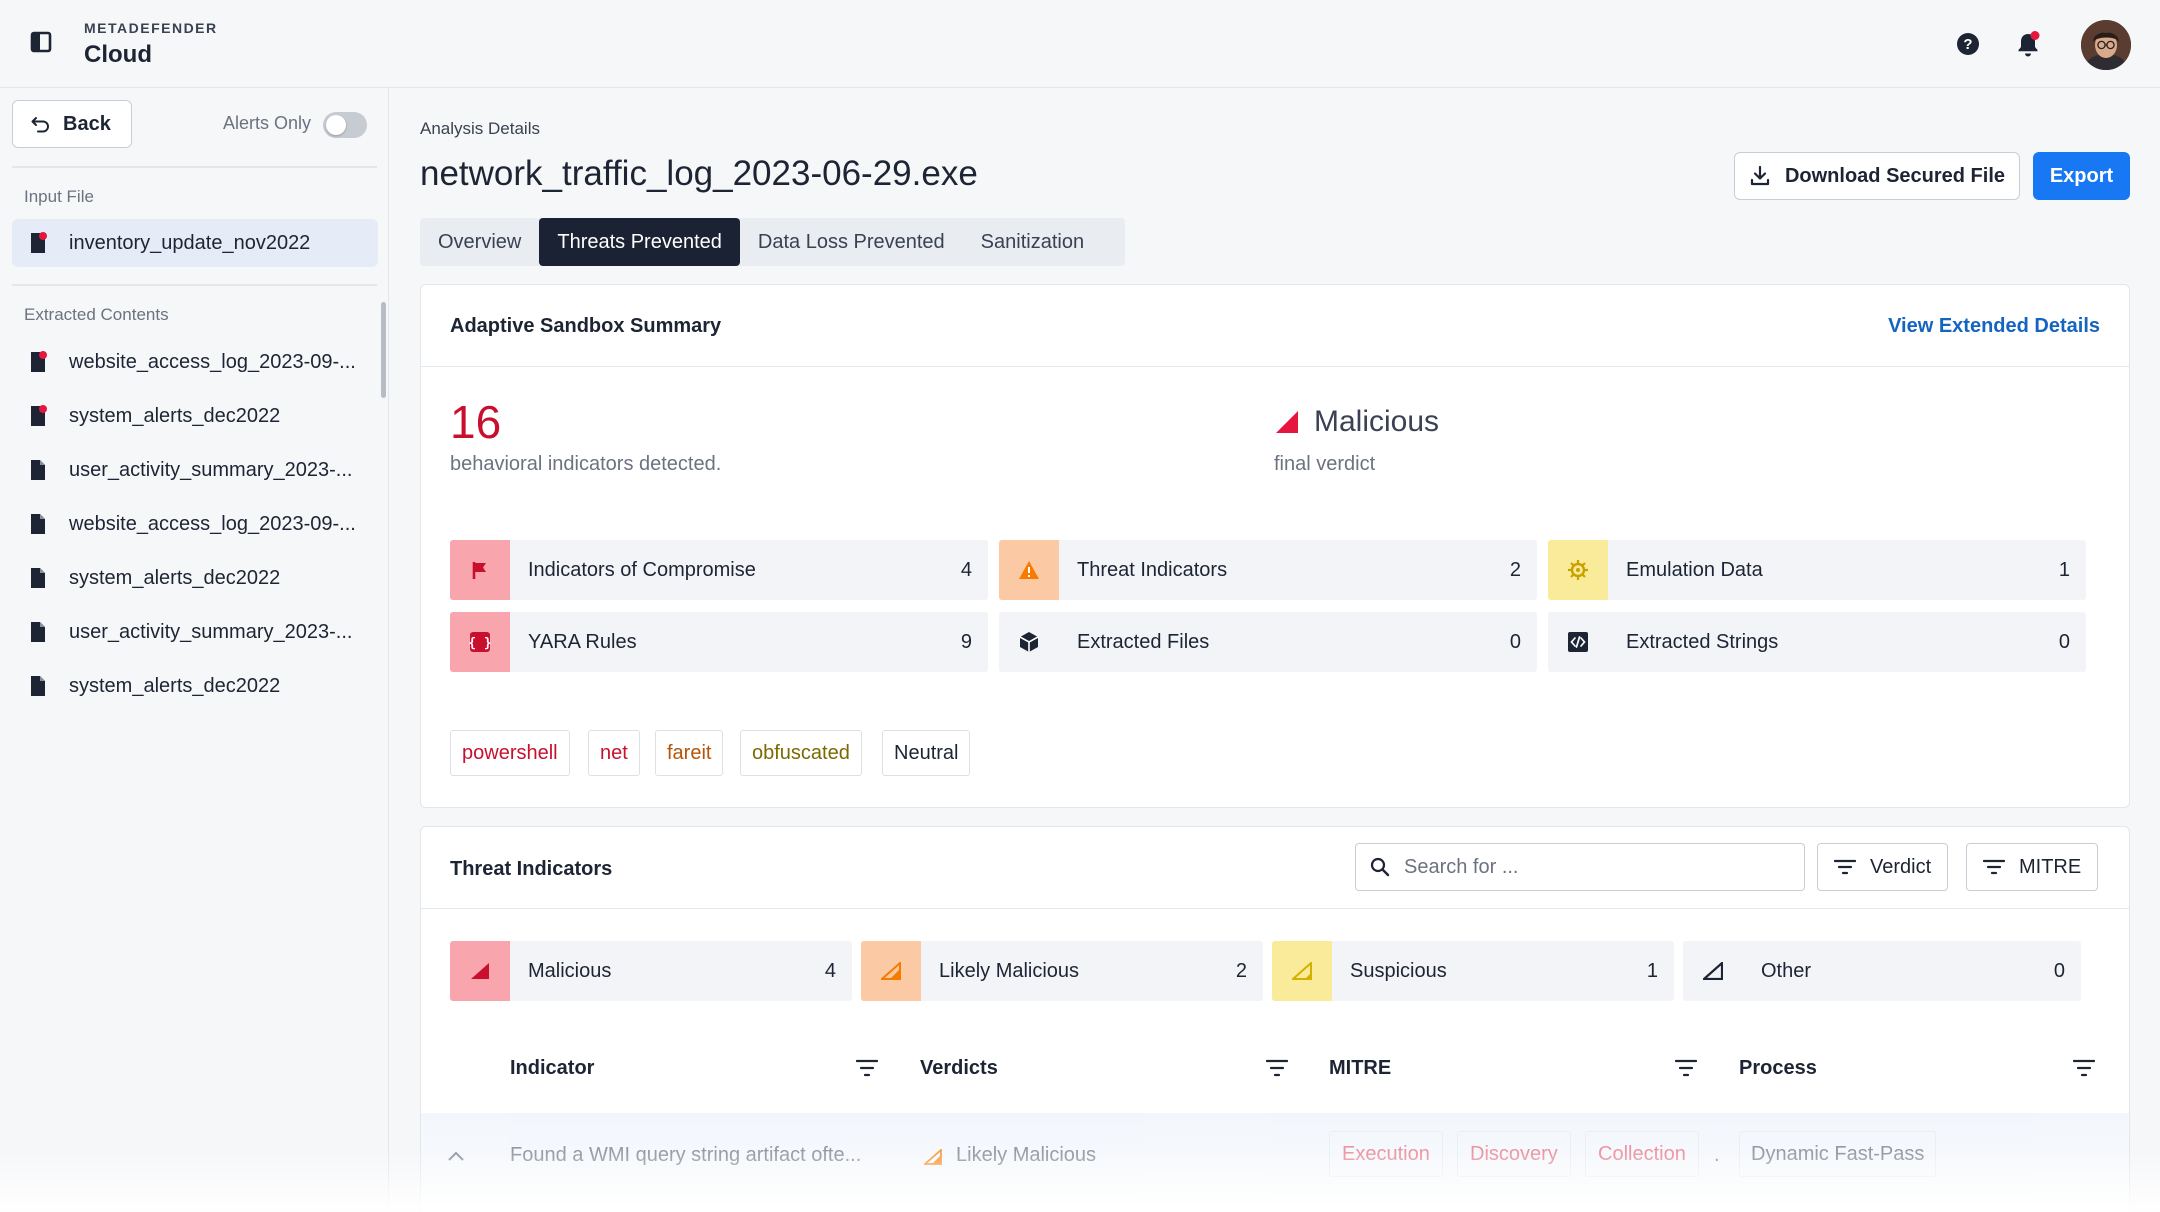 Image resolution: width=2160 pixels, height=1212 pixels. Describe the element at coordinates (531, 869) in the screenshot. I see `card-title: Threat Indicators` at that location.